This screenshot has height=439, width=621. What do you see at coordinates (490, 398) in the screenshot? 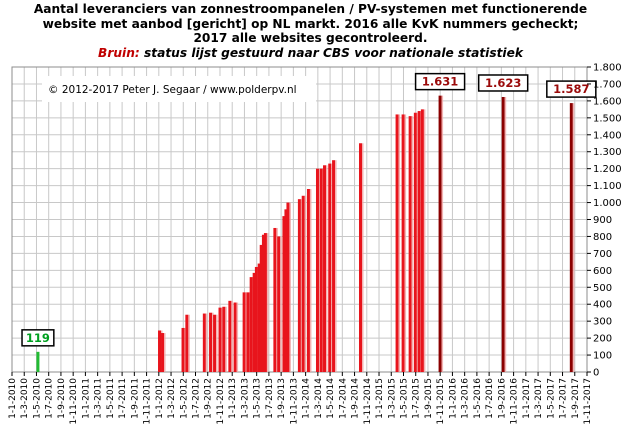
I see `x-tick-label: 1-7-2016` at bounding box center [490, 398].